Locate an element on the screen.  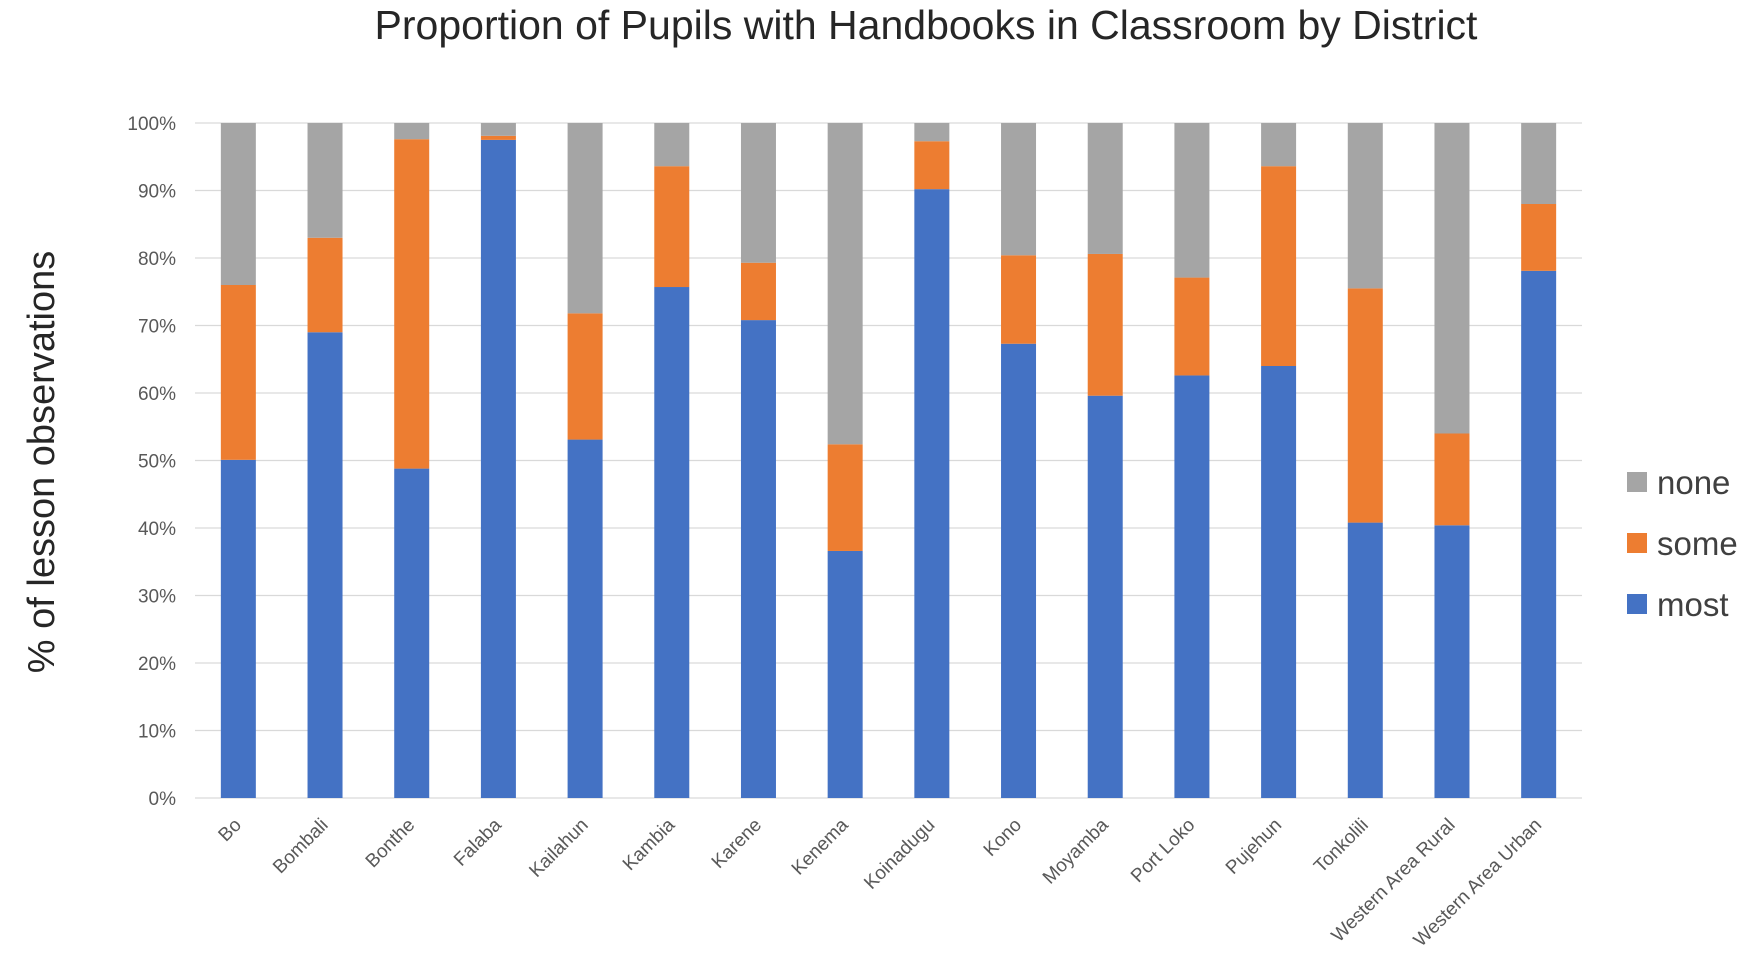
y-axis-ticks: 0% 10% 20% 30% 40% 50% 60% 70% 80% 90% 100% is located at coordinates (151, 462).